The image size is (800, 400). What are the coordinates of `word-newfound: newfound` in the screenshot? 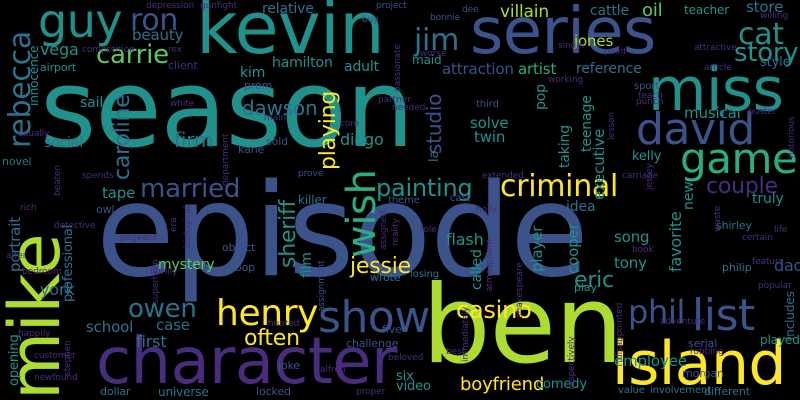 It's located at (56, 378).